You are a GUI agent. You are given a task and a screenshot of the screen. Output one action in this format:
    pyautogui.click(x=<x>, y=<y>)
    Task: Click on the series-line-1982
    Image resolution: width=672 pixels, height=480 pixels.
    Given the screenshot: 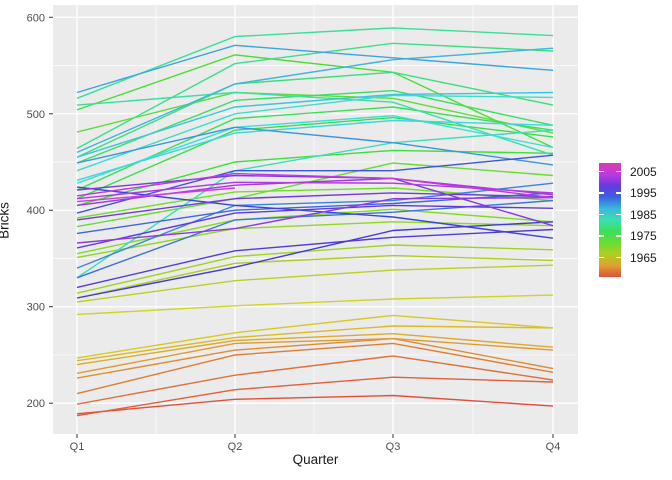 What is the action you would take?
    pyautogui.click(x=315, y=123)
    